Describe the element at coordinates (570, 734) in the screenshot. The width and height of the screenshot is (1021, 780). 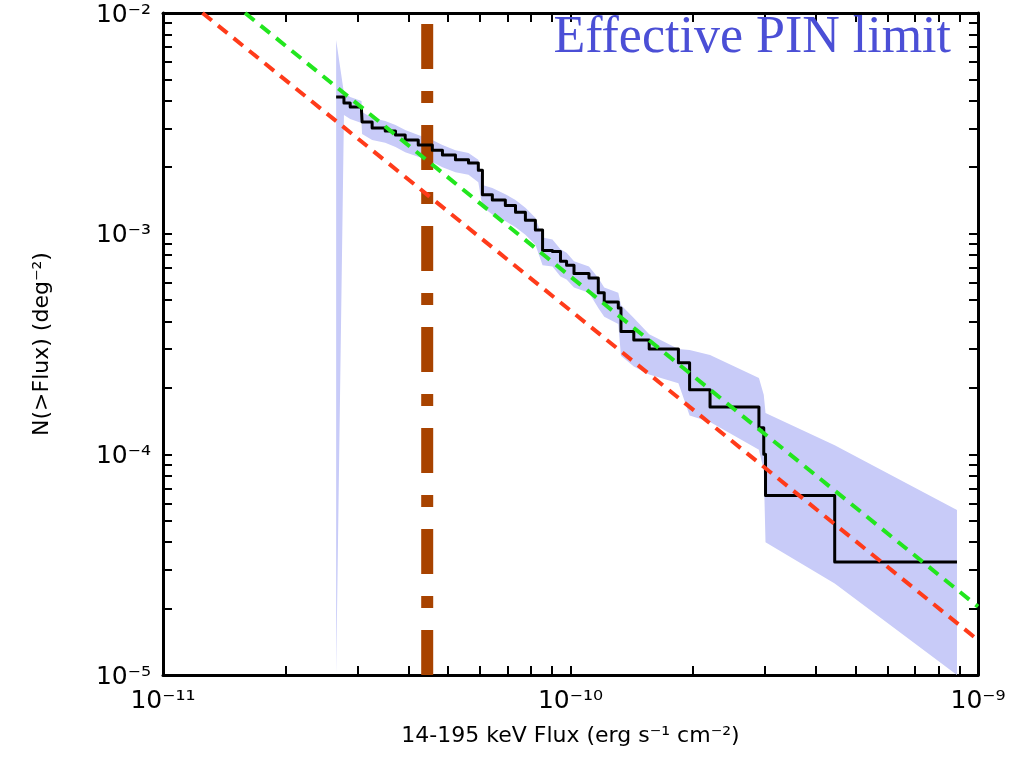
I see `x-axis-title: 14-195 keV Flux (erg s⁻¹ cm⁻²)` at that location.